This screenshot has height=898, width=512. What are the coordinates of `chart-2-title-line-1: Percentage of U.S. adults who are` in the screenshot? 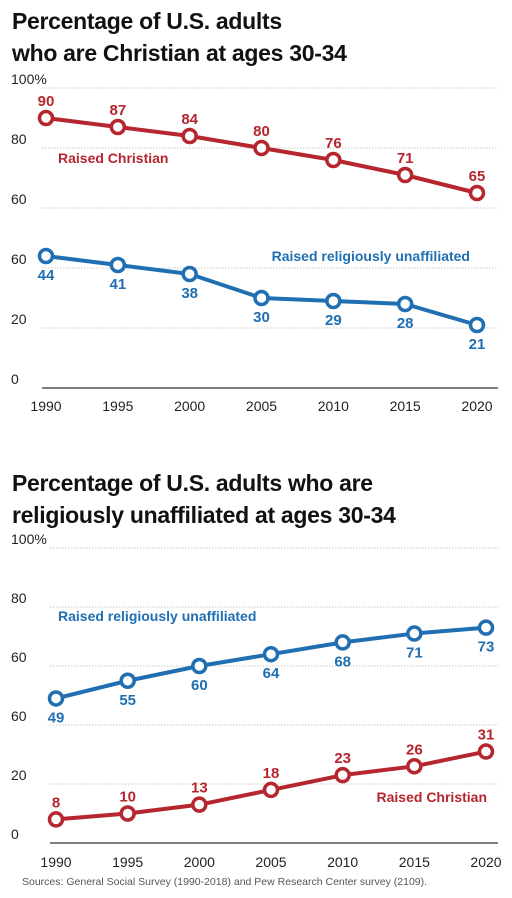 It's located at (192, 483).